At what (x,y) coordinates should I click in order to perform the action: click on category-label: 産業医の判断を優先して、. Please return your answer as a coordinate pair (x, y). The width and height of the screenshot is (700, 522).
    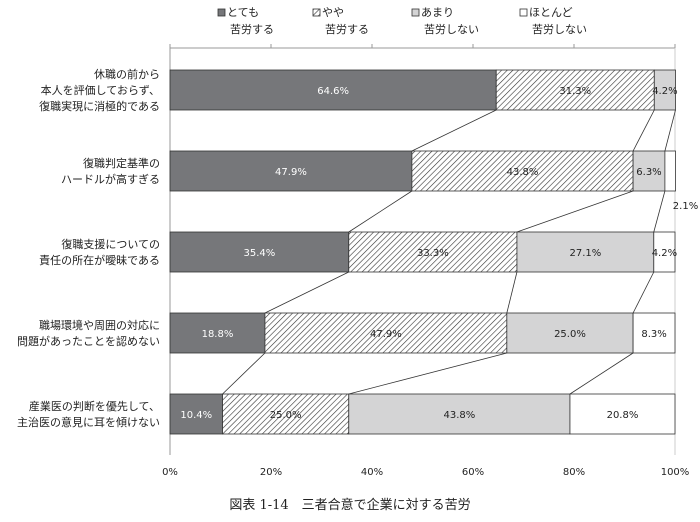
    Looking at the image, I should click on (94, 406).